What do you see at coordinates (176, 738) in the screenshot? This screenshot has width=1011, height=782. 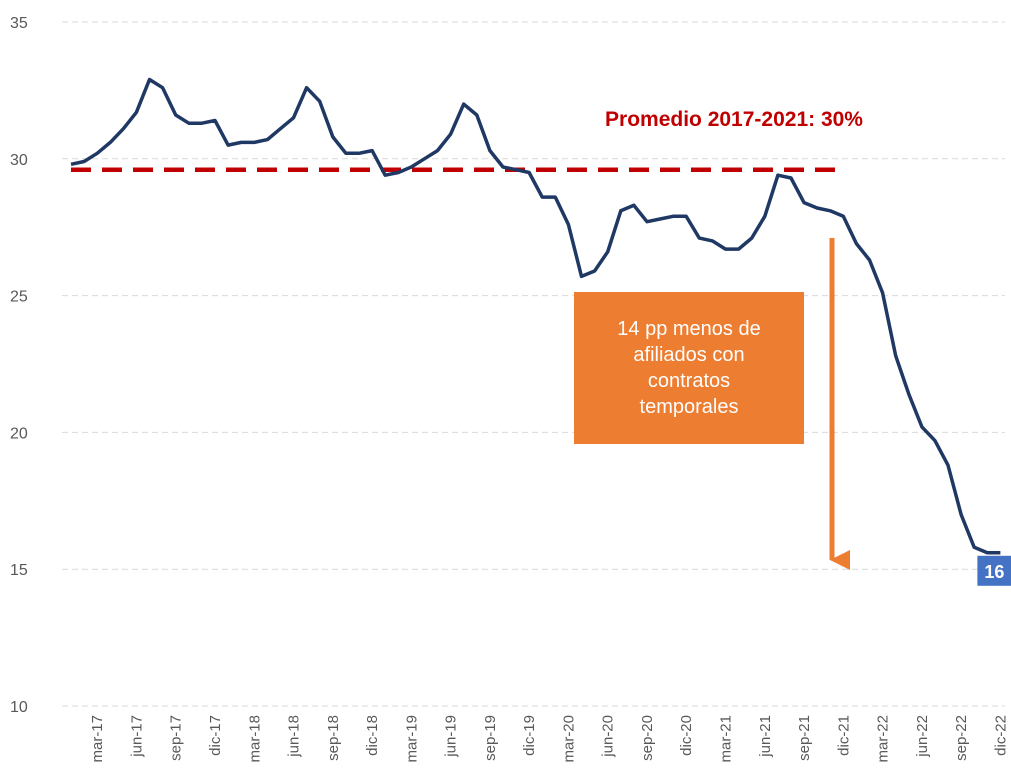 I see `x-tick-label: sep-17` at bounding box center [176, 738].